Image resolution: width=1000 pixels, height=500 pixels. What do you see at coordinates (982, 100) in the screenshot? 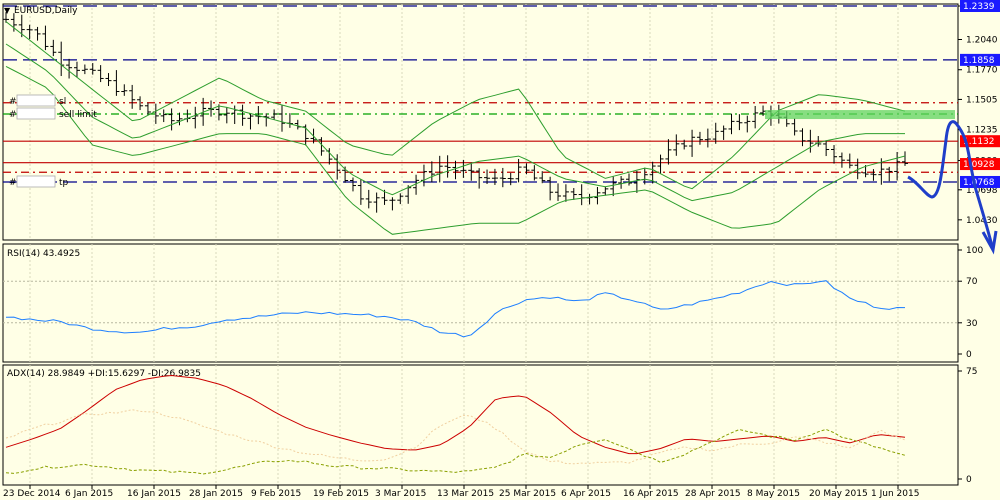
I see `y-tick-label: 1.1505` at bounding box center [982, 100].